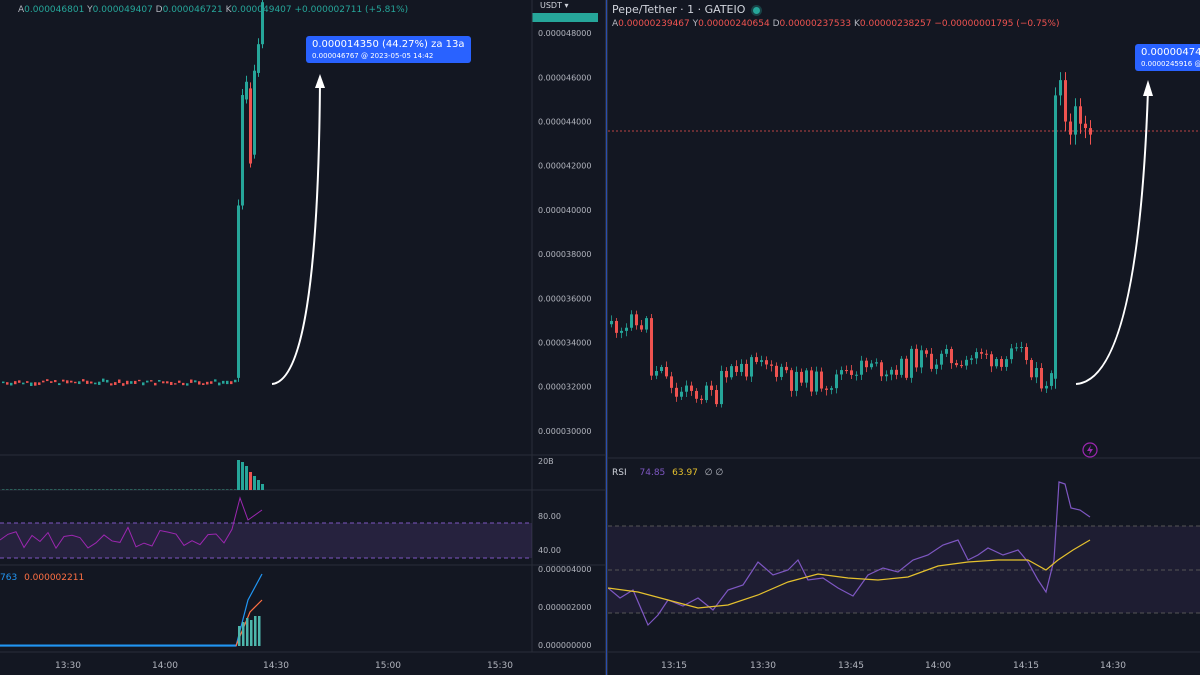  Describe the element at coordinates (1090, 450) in the screenshot. I see `lightning-icon-bolt` at that location.